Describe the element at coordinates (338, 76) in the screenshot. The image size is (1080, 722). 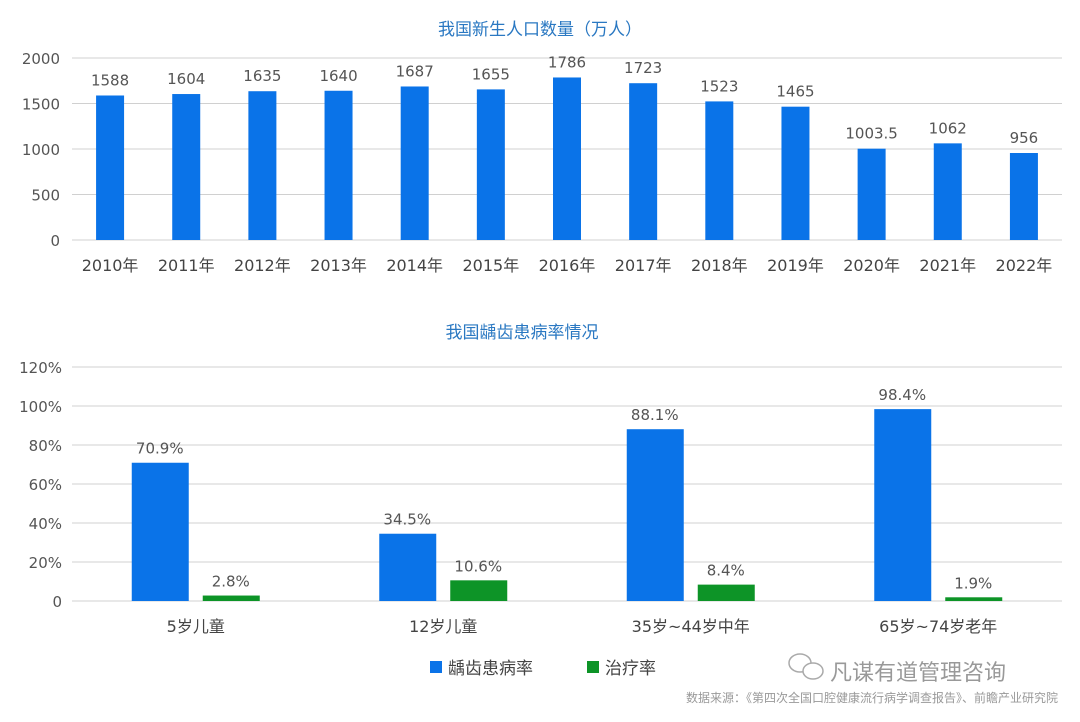
I see `data-label: 1640` at that location.